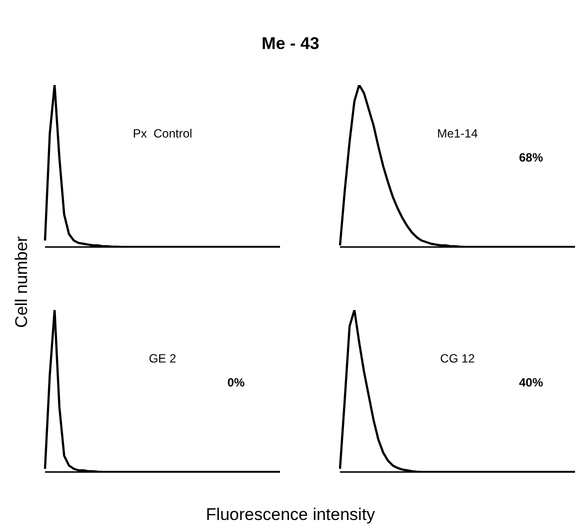 This screenshot has width=581, height=532. Describe the element at coordinates (22, 282) in the screenshot. I see `y-axis-title: Cell number` at that location.